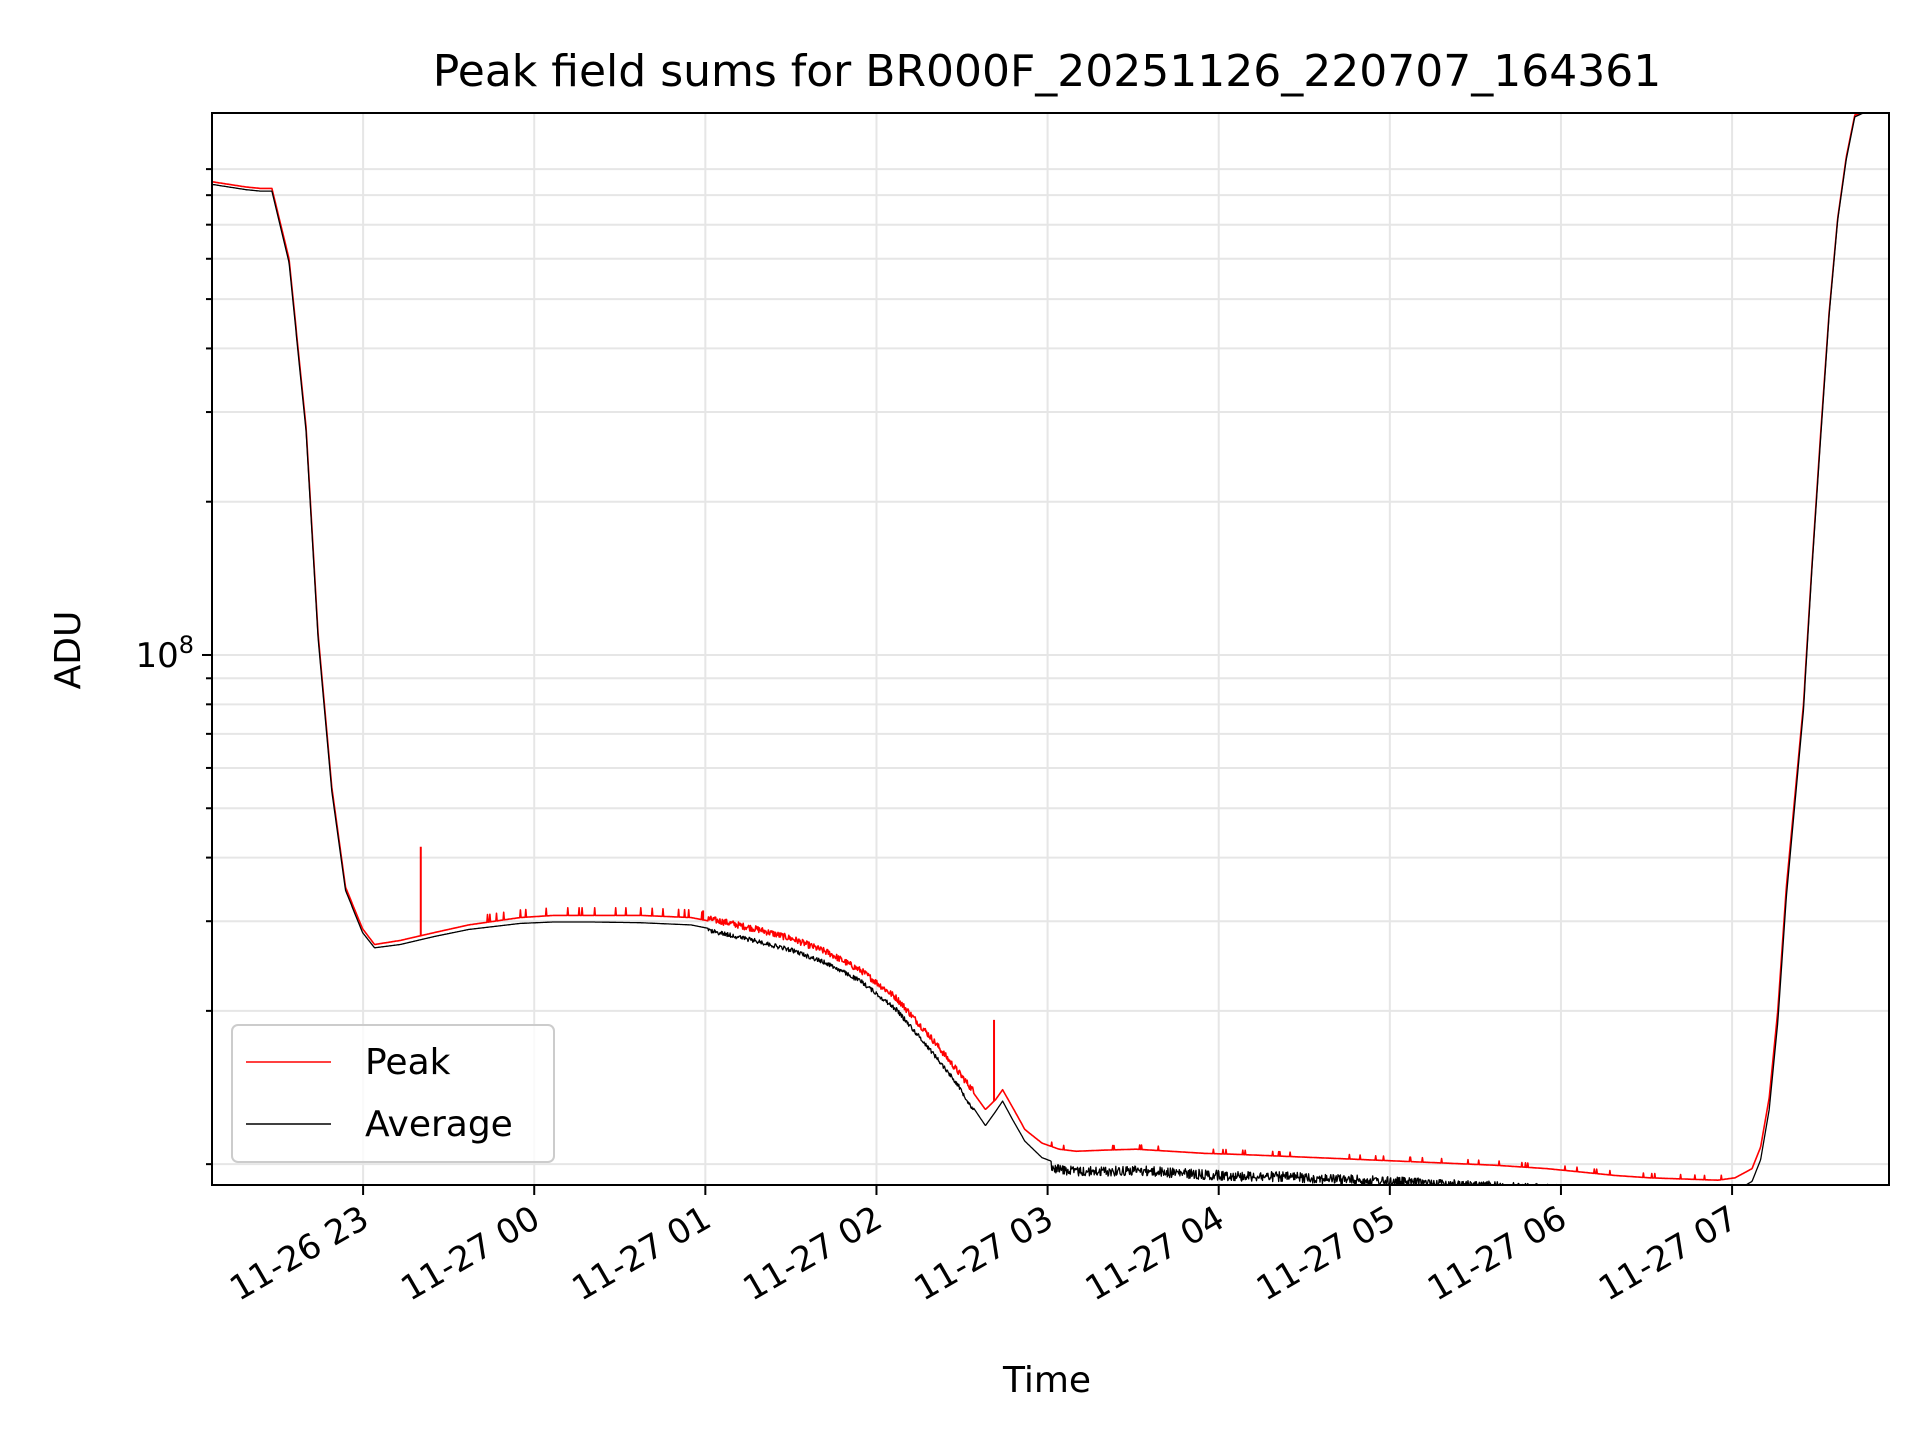 This screenshot has width=1920, height=1440. Describe the element at coordinates (439, 1124) in the screenshot. I see `legend-label-average: Average` at that location.